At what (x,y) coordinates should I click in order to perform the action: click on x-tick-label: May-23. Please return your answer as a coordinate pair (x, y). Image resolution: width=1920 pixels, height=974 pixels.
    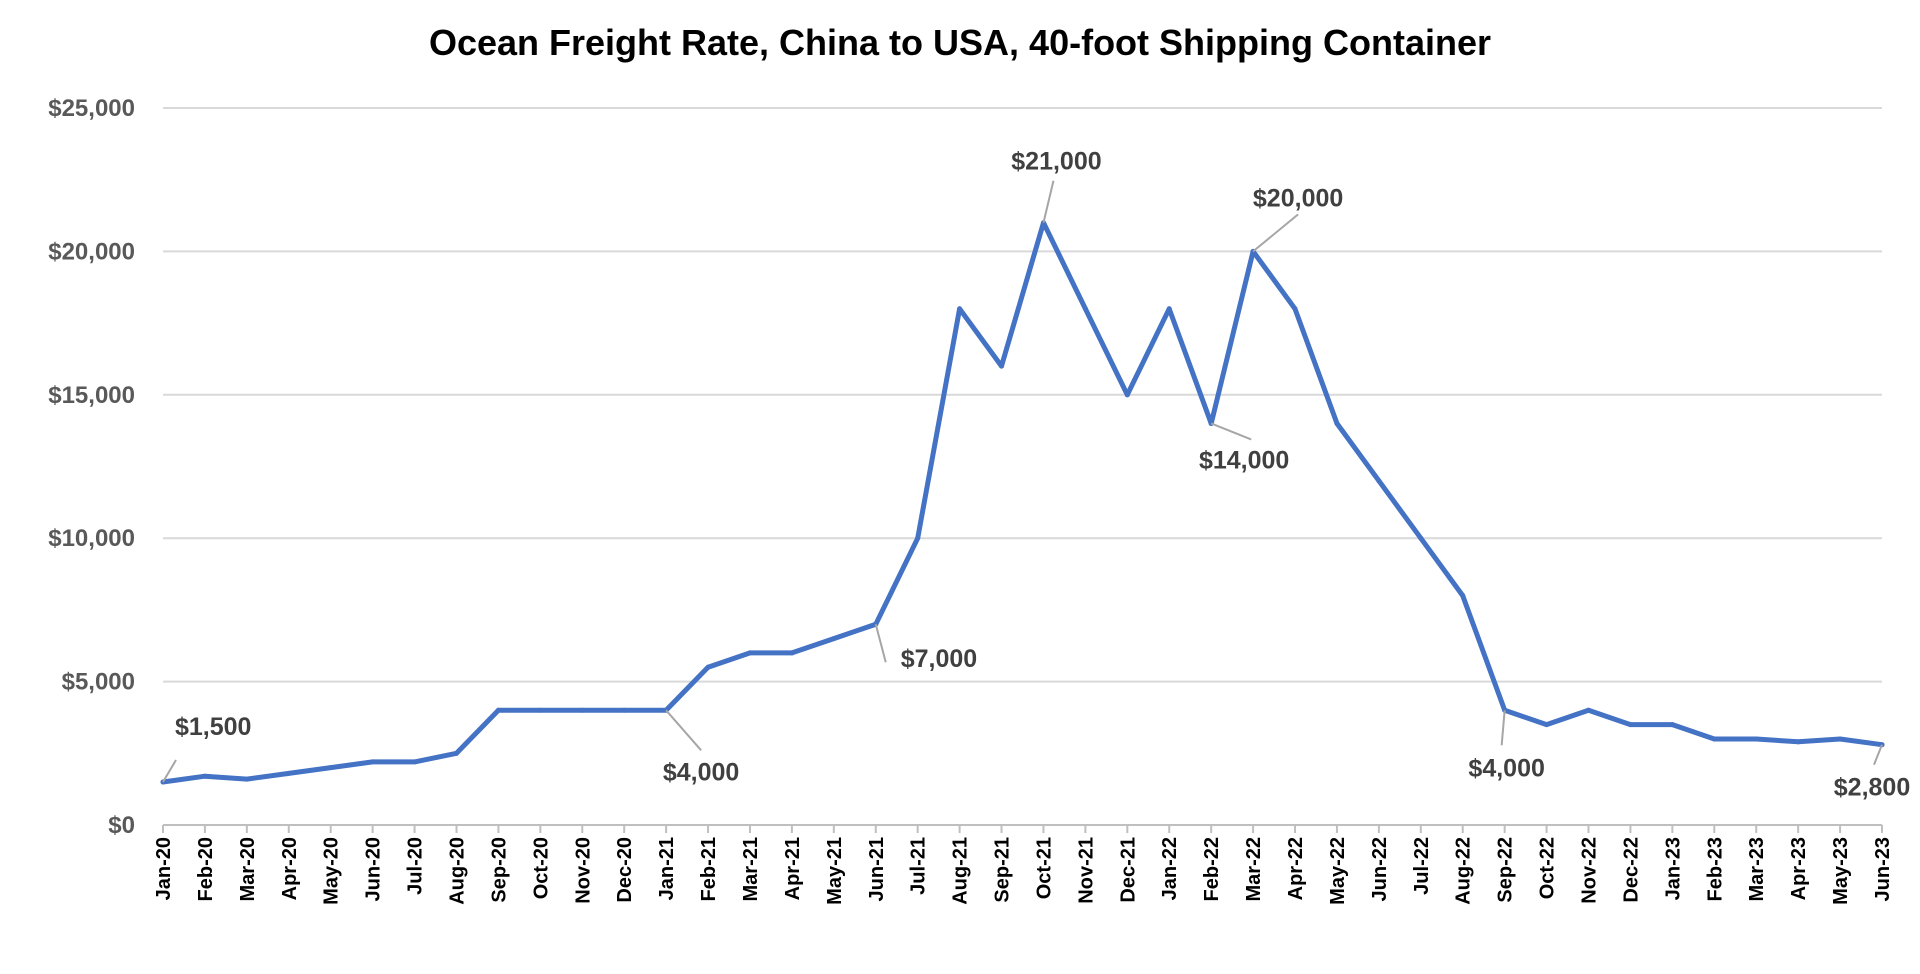
    Looking at the image, I should click on (1841, 871).